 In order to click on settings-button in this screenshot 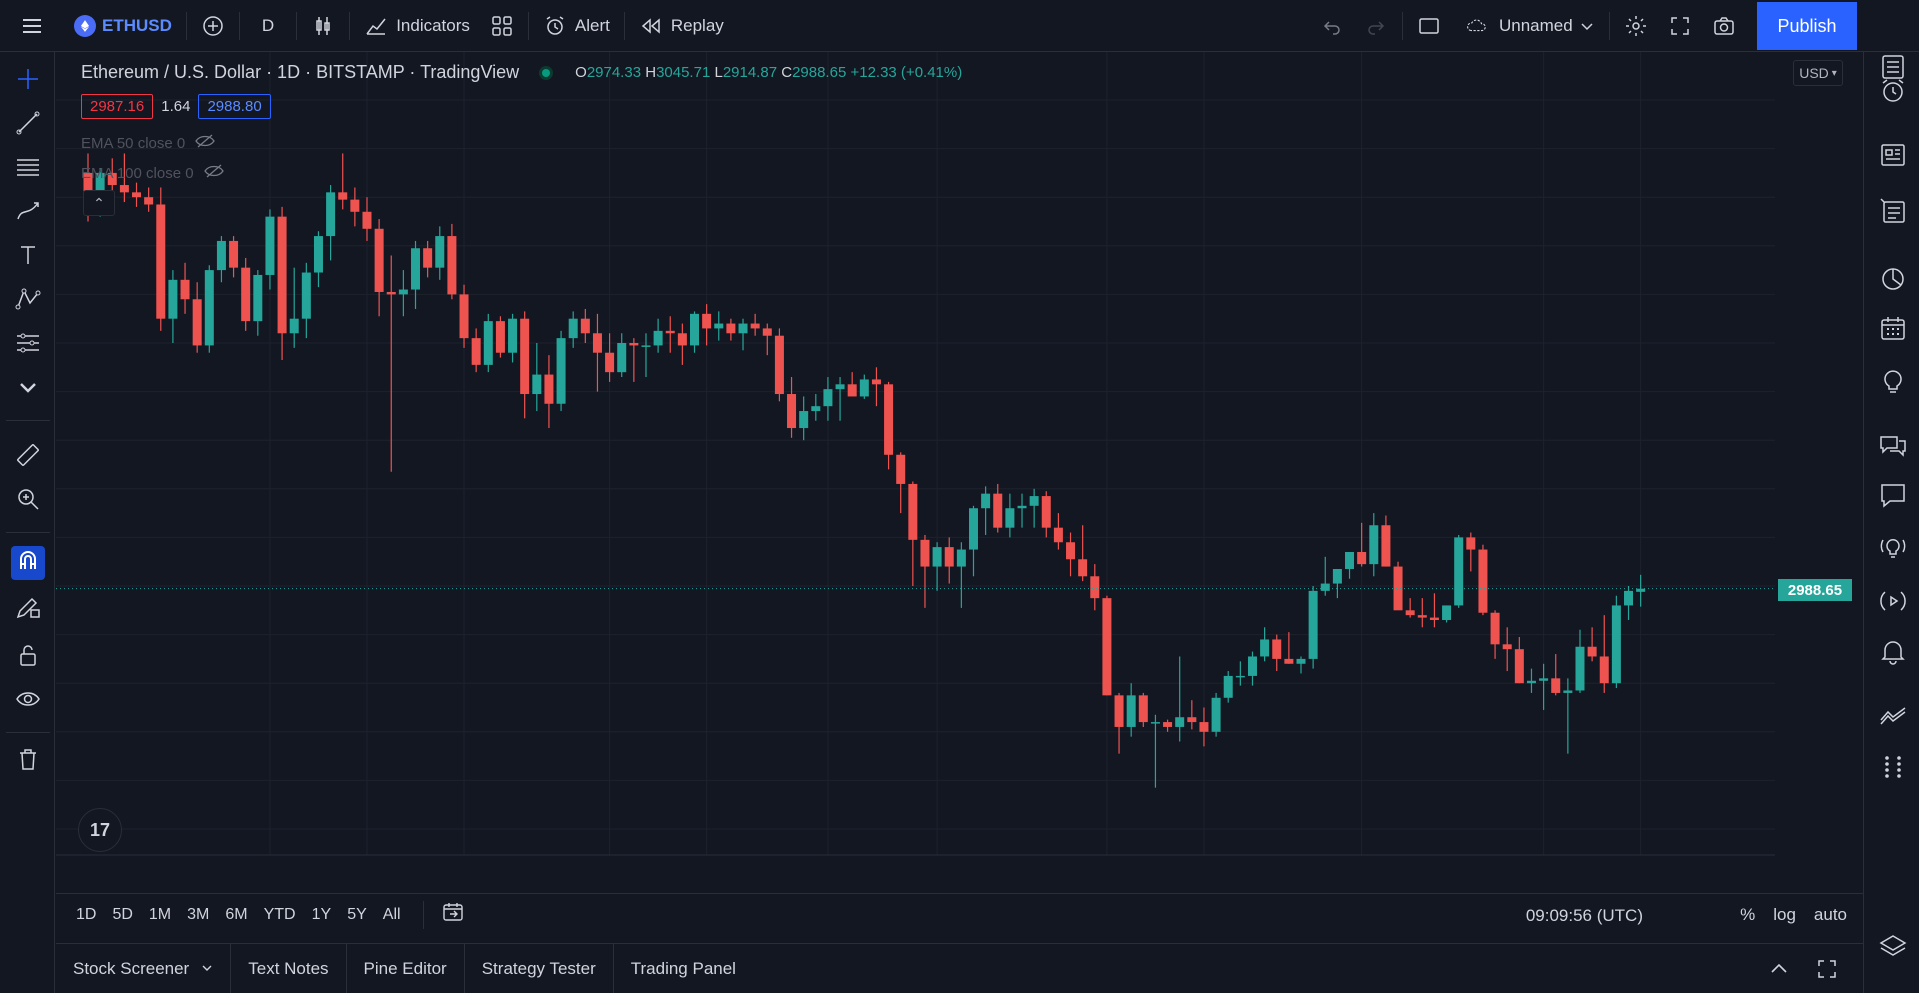, I will do `click(1636, 26)`.